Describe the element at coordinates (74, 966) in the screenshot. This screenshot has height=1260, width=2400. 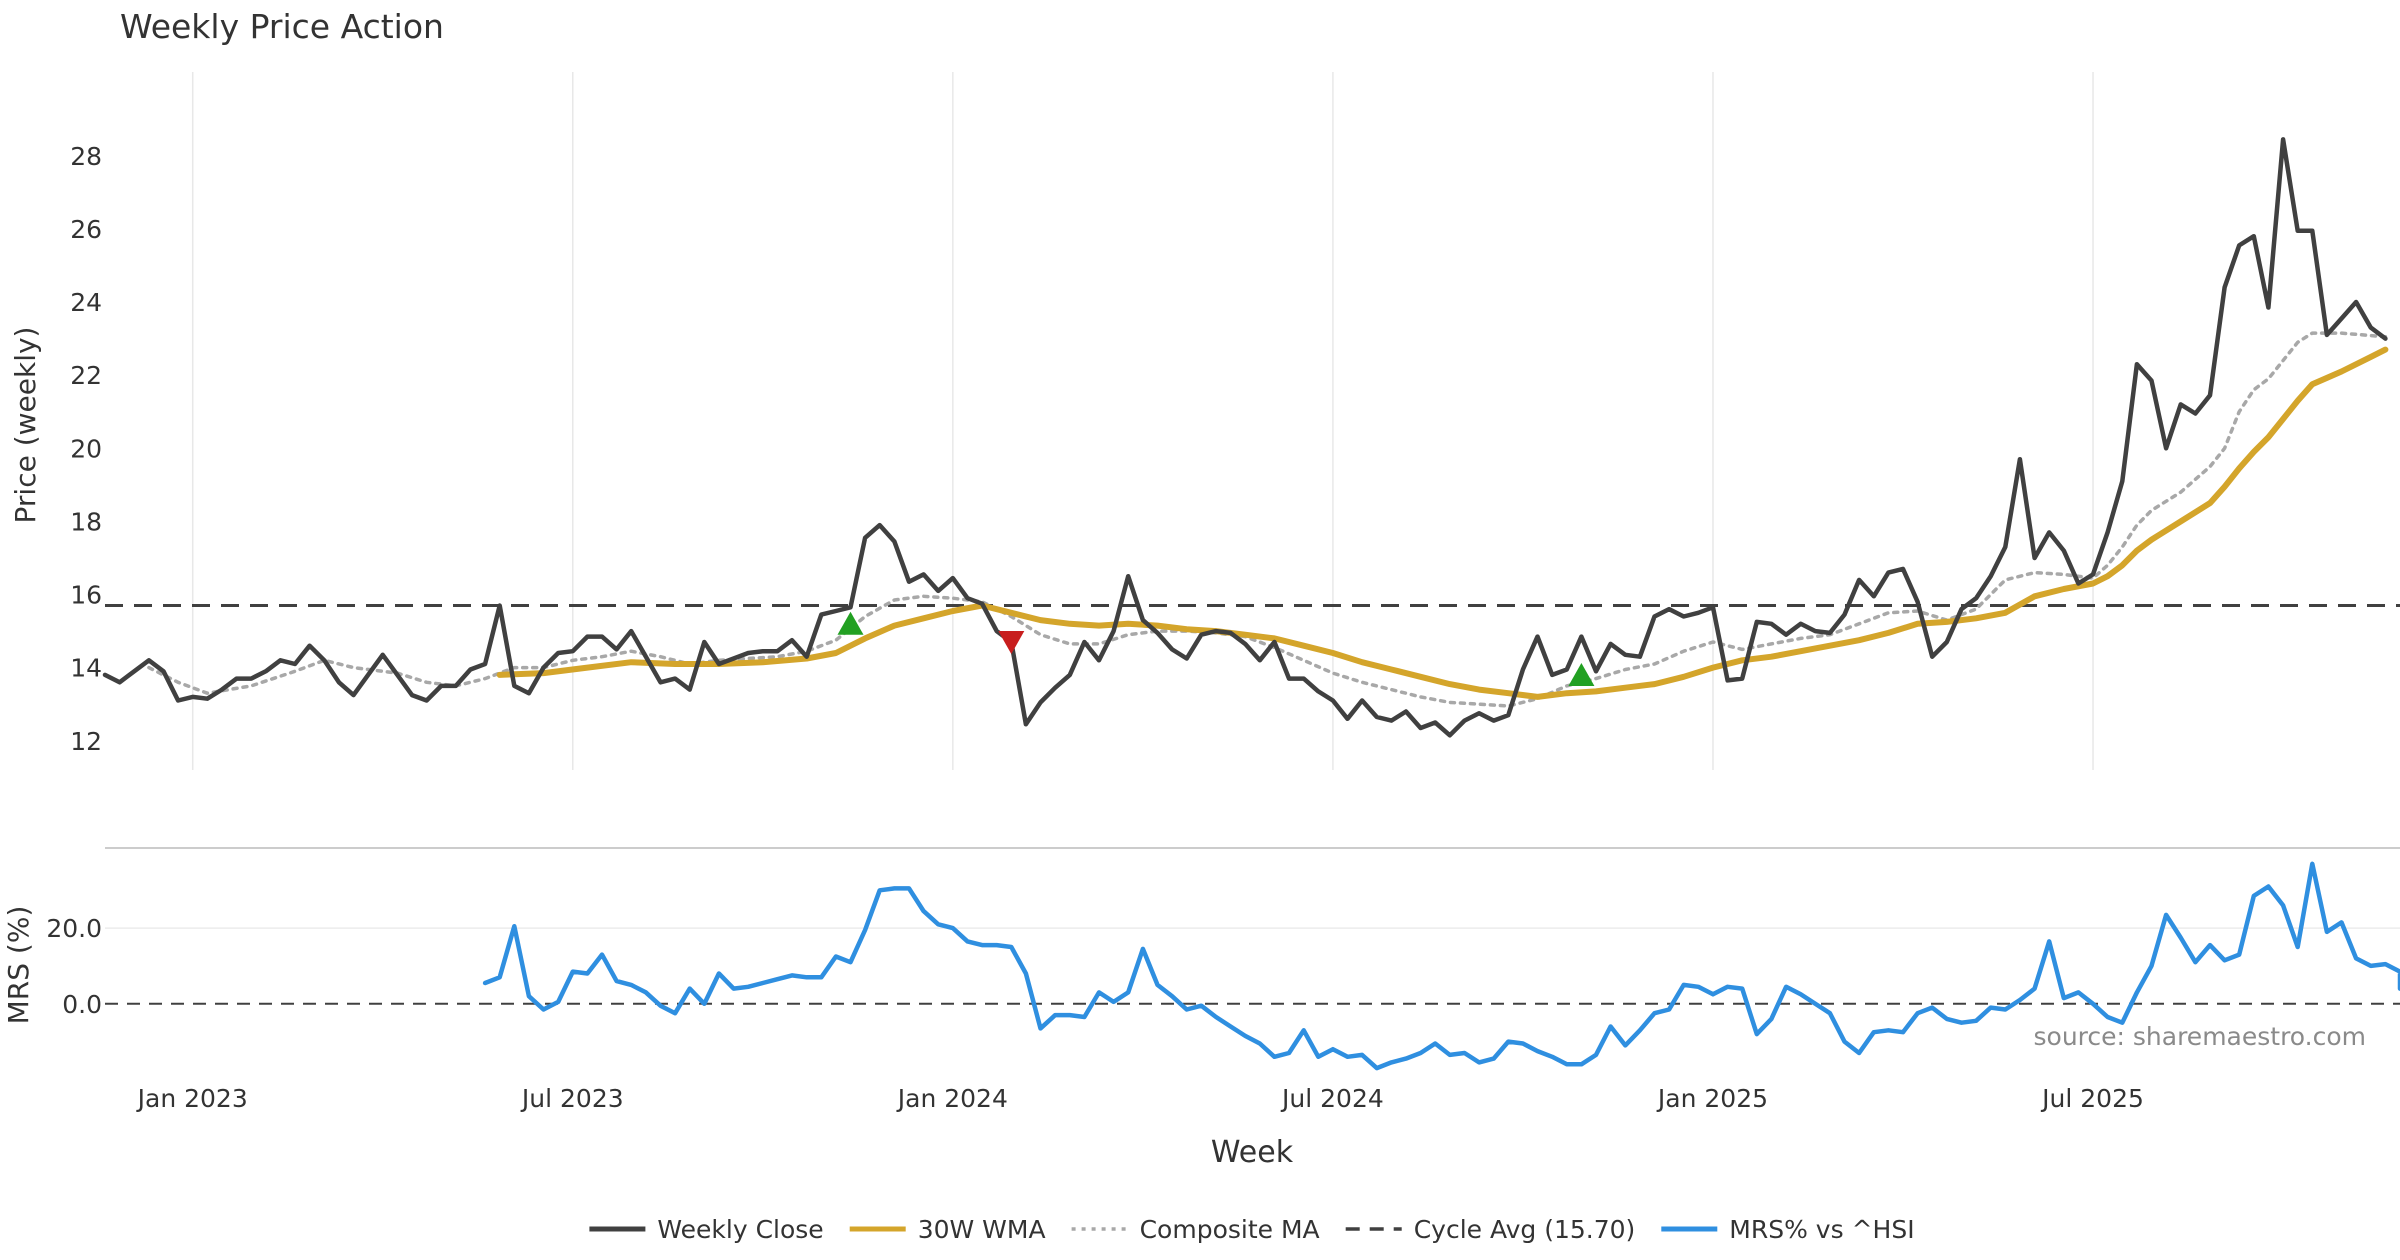
I see `mrs-y-axis: 0.0 20.0` at that location.